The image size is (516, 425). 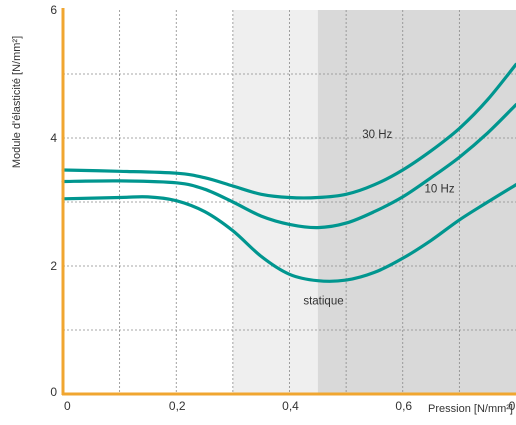 I want to click on series-labels: 30 Hz 10 Hz statique, so click(x=378, y=218).